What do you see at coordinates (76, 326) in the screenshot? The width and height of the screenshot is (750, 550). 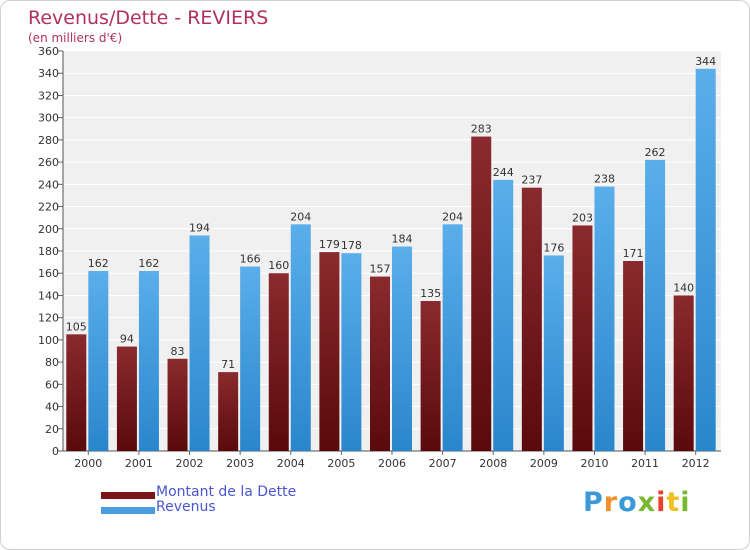 I see `data-label: 105` at bounding box center [76, 326].